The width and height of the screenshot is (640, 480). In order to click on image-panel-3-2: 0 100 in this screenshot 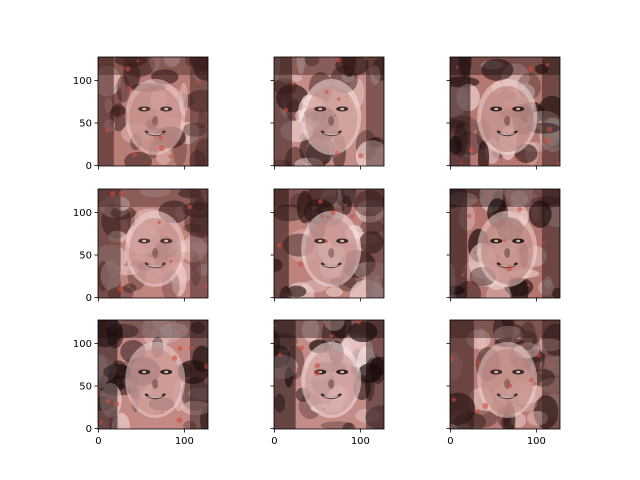, I will do `click(327, 383)`.